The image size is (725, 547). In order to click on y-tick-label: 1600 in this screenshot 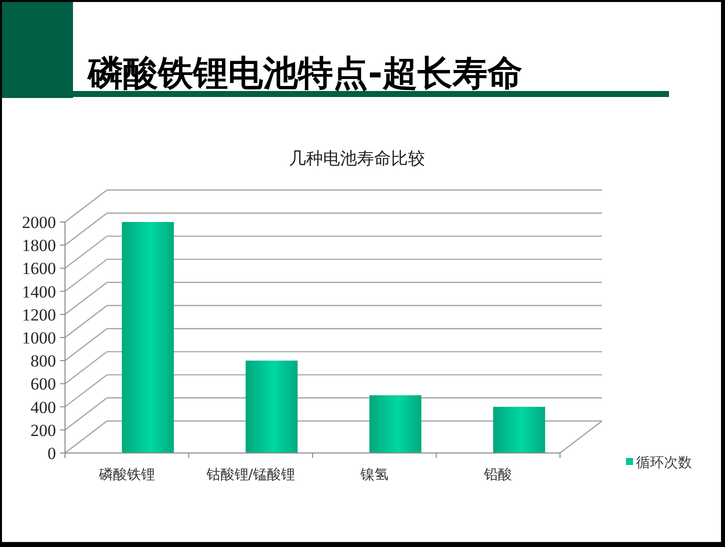, I will do `click(39, 268)`.